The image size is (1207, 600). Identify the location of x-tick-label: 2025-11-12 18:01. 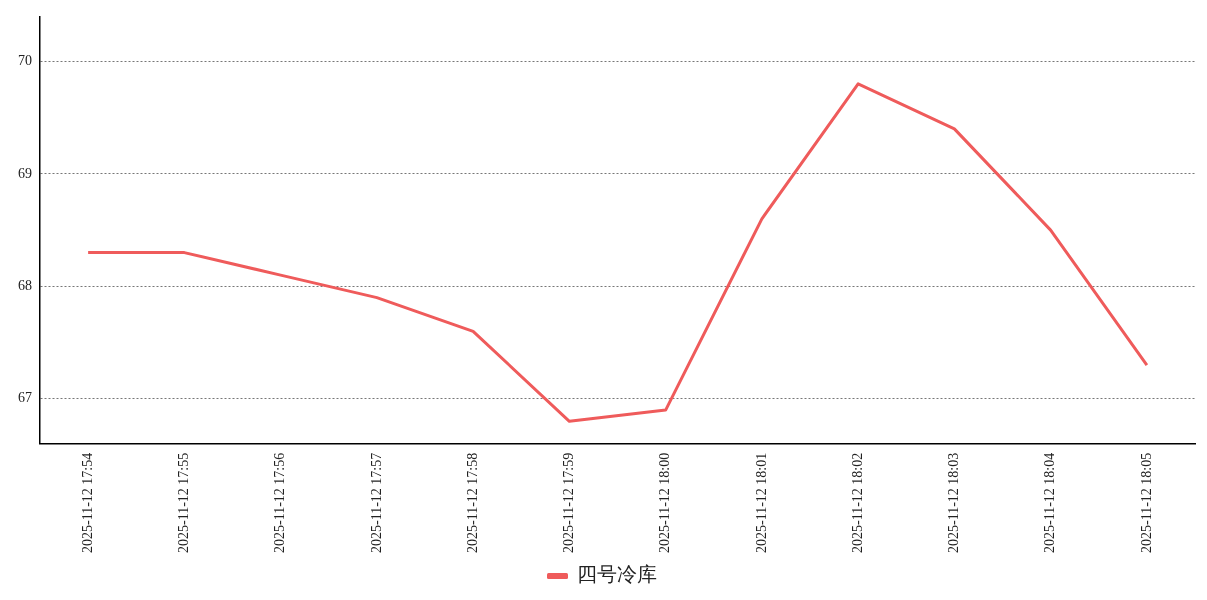
(761, 503).